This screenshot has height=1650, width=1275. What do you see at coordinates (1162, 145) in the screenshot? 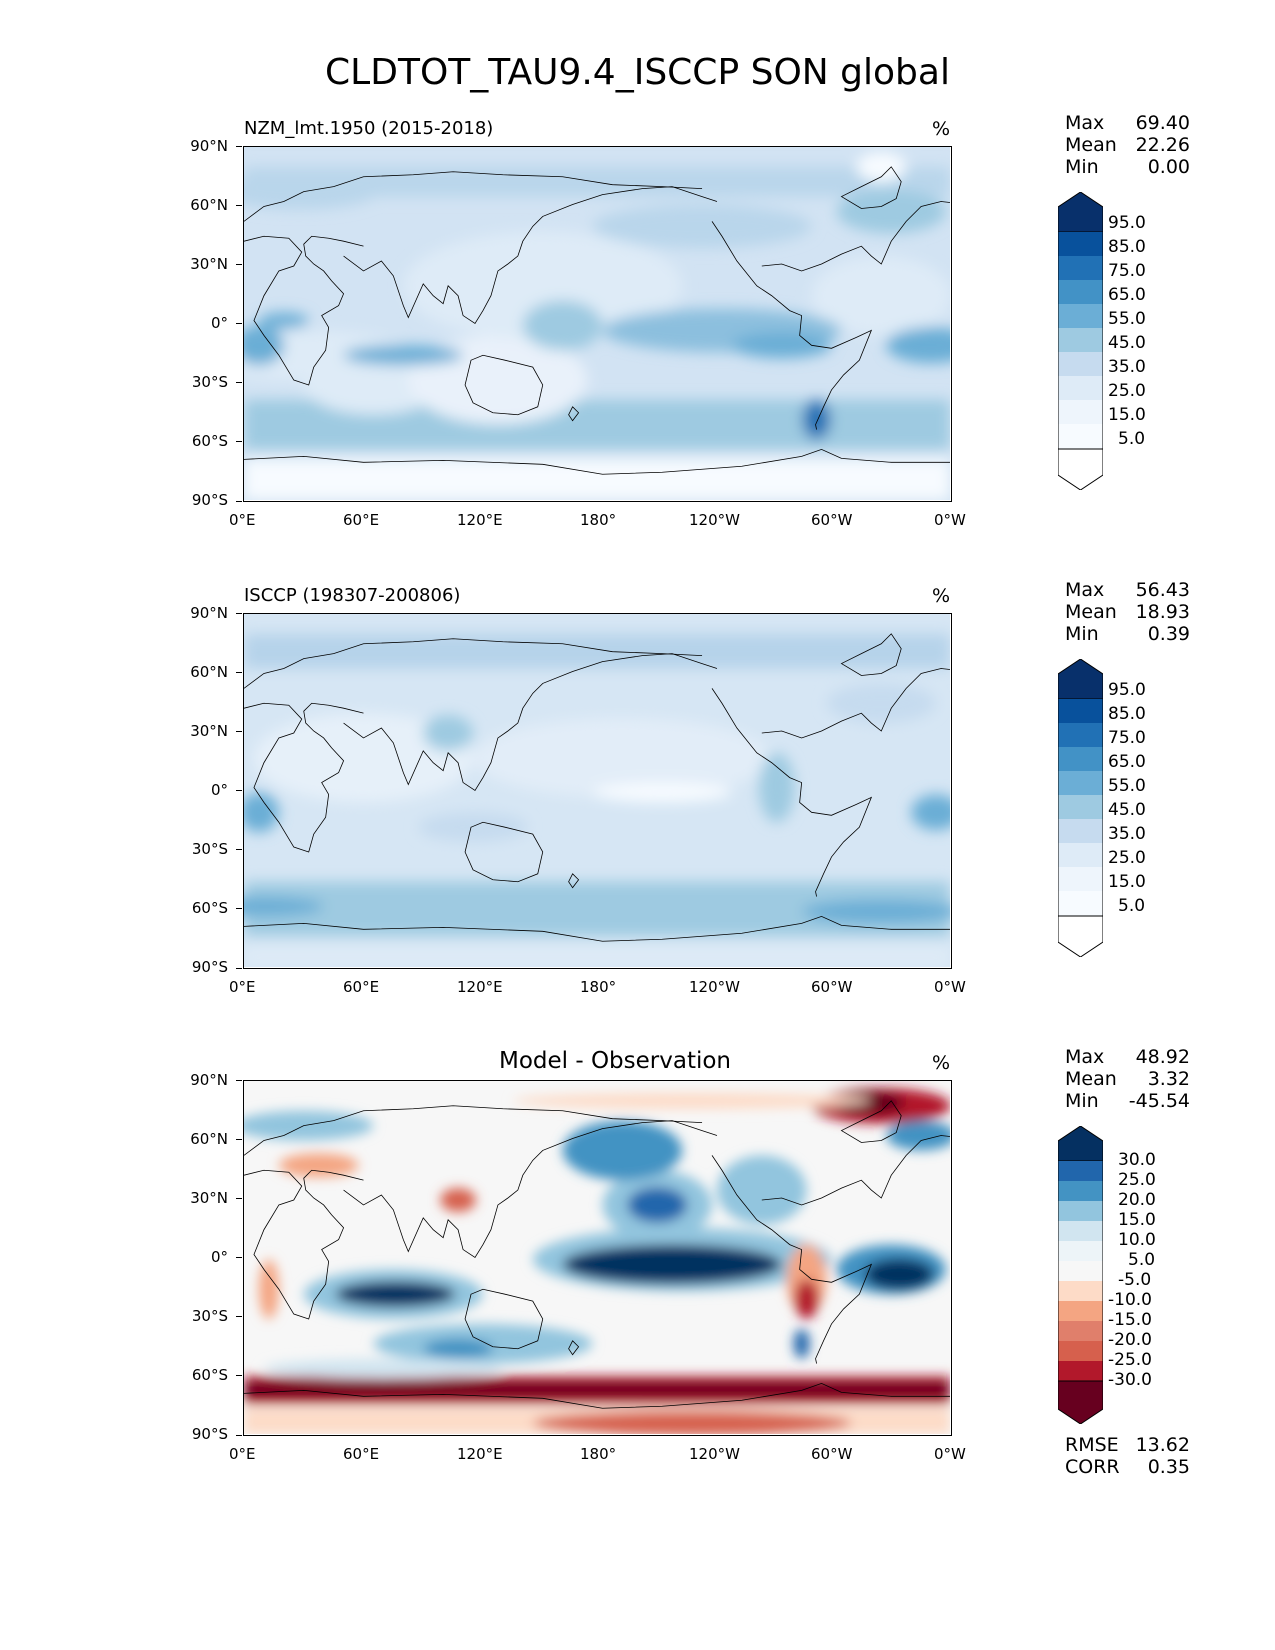
I see `stat-mean-value: 22.26` at bounding box center [1162, 145].